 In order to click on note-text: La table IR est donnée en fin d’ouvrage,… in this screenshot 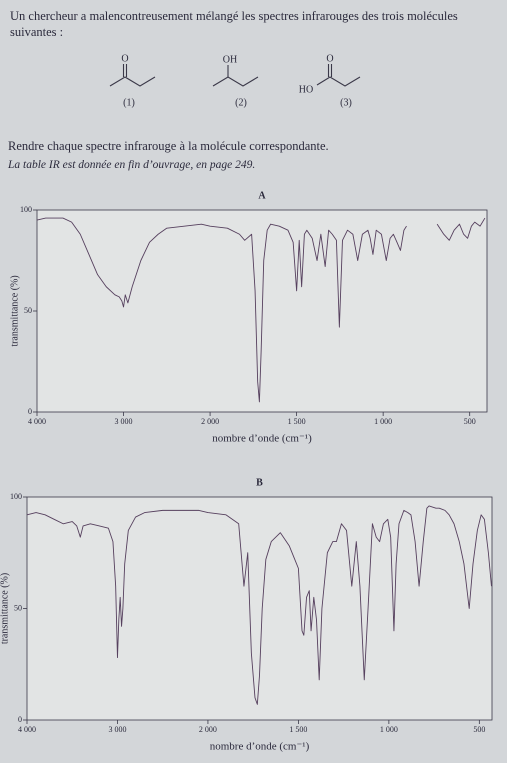, I will do `click(132, 165)`.